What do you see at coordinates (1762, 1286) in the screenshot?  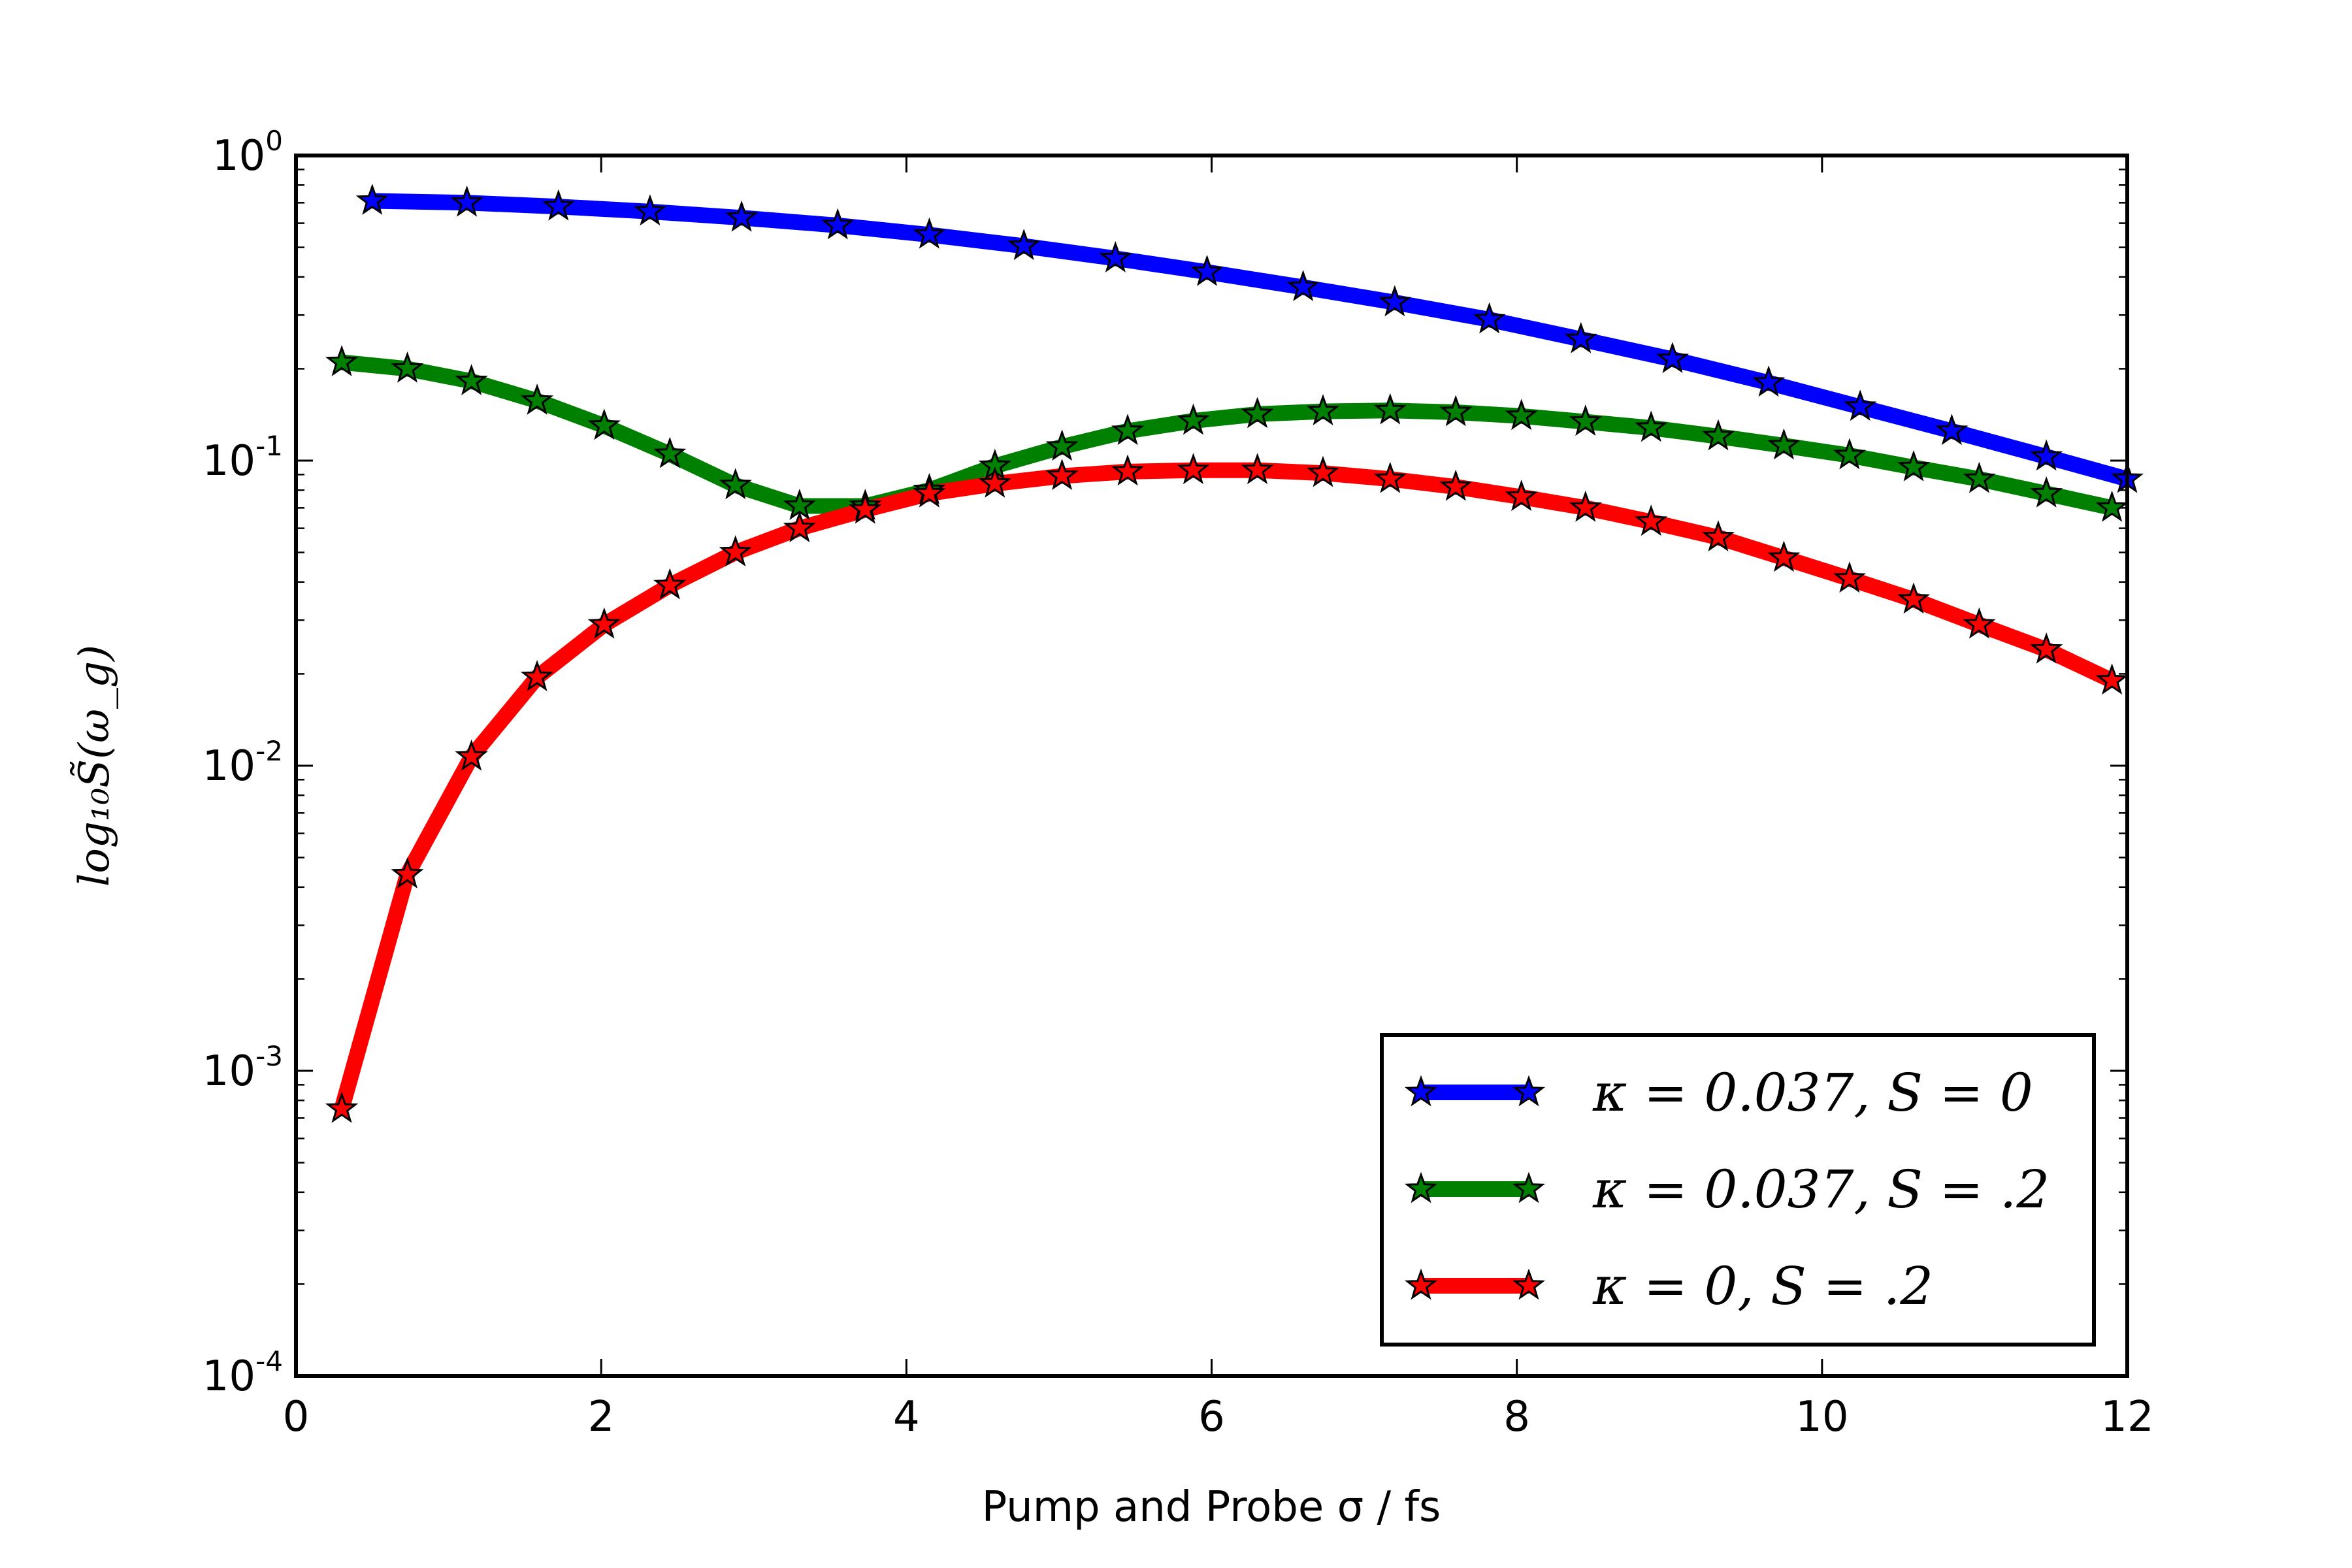 I see `legend-label-2: κ = 0, S = .2` at bounding box center [1762, 1286].